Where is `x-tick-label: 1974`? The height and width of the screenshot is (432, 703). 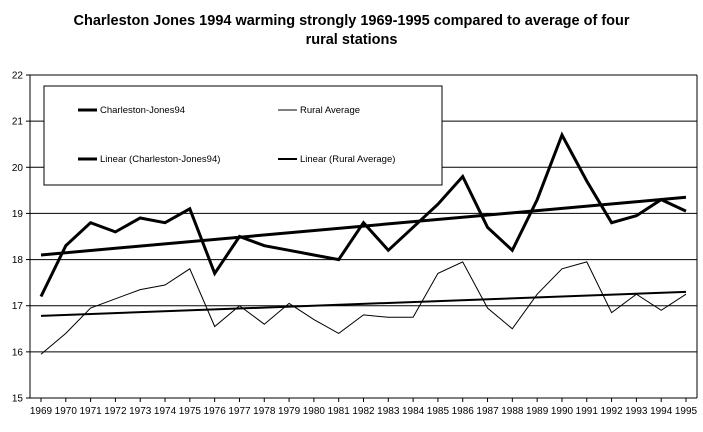 x-tick-label: 1974 is located at coordinates (165, 411).